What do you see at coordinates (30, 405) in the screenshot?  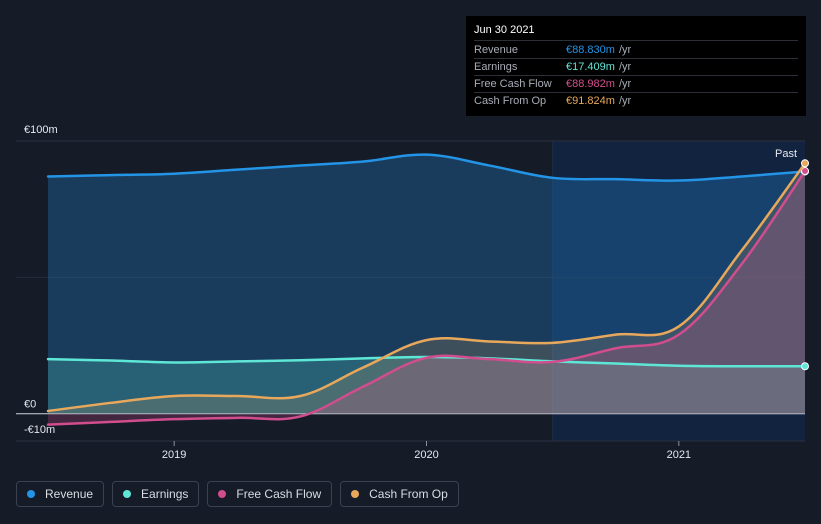 I see `y-axis-label-zero: €0` at bounding box center [30, 405].